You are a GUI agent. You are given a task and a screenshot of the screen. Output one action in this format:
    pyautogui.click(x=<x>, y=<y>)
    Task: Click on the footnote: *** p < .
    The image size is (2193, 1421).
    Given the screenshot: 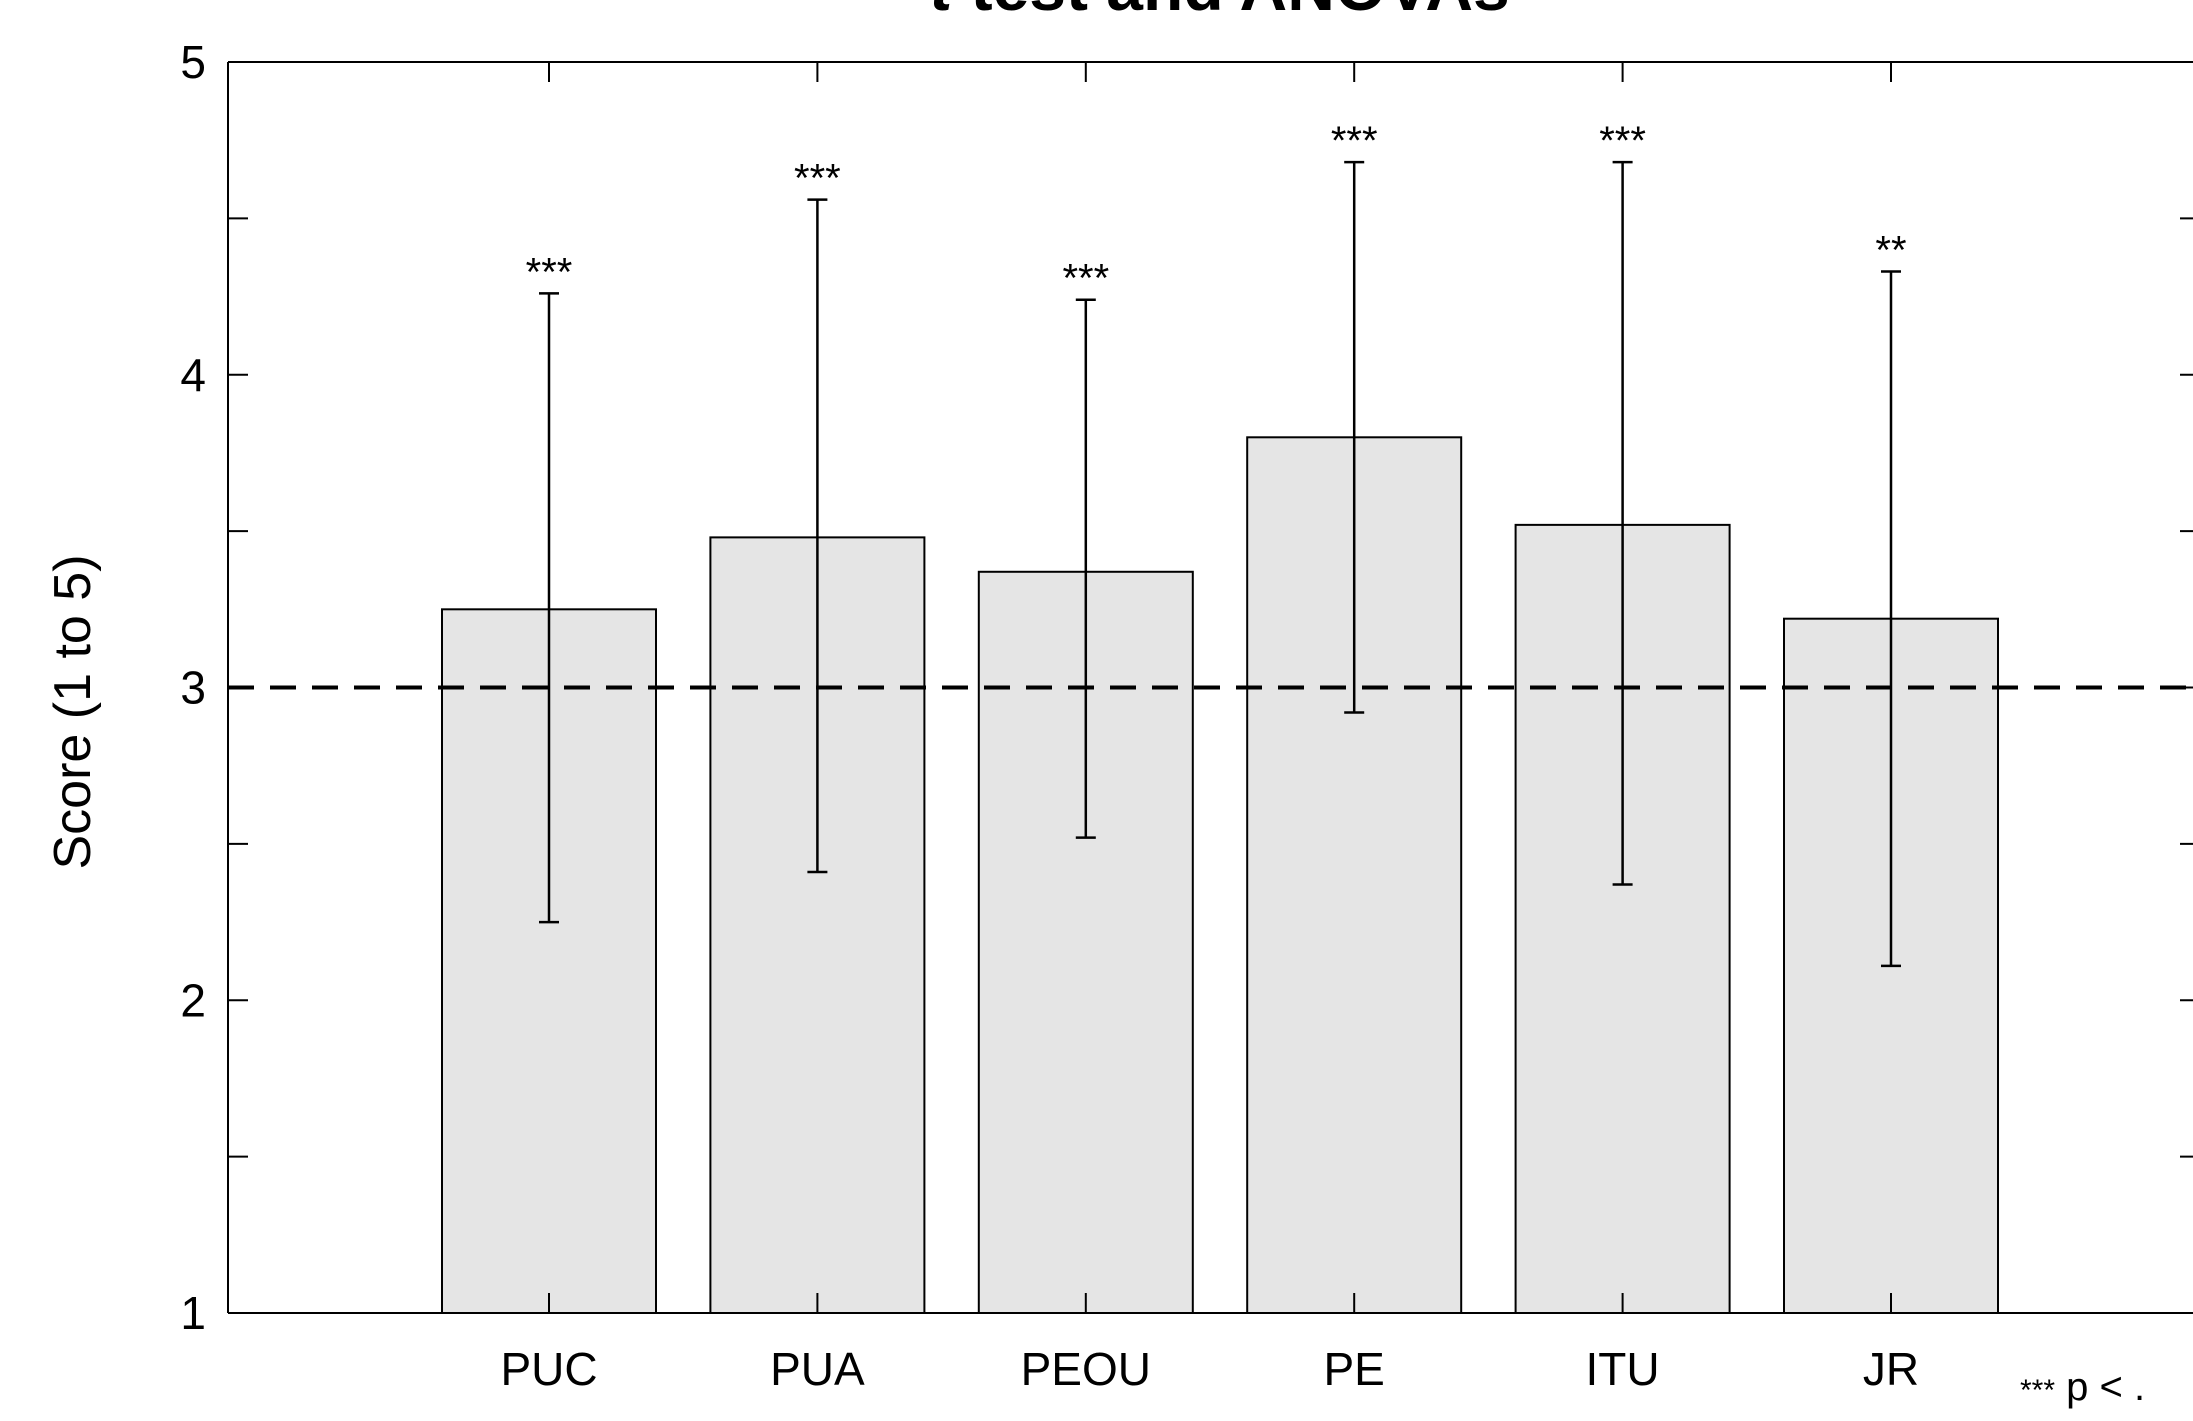 What is the action you would take?
    pyautogui.click(x=2082, y=1387)
    